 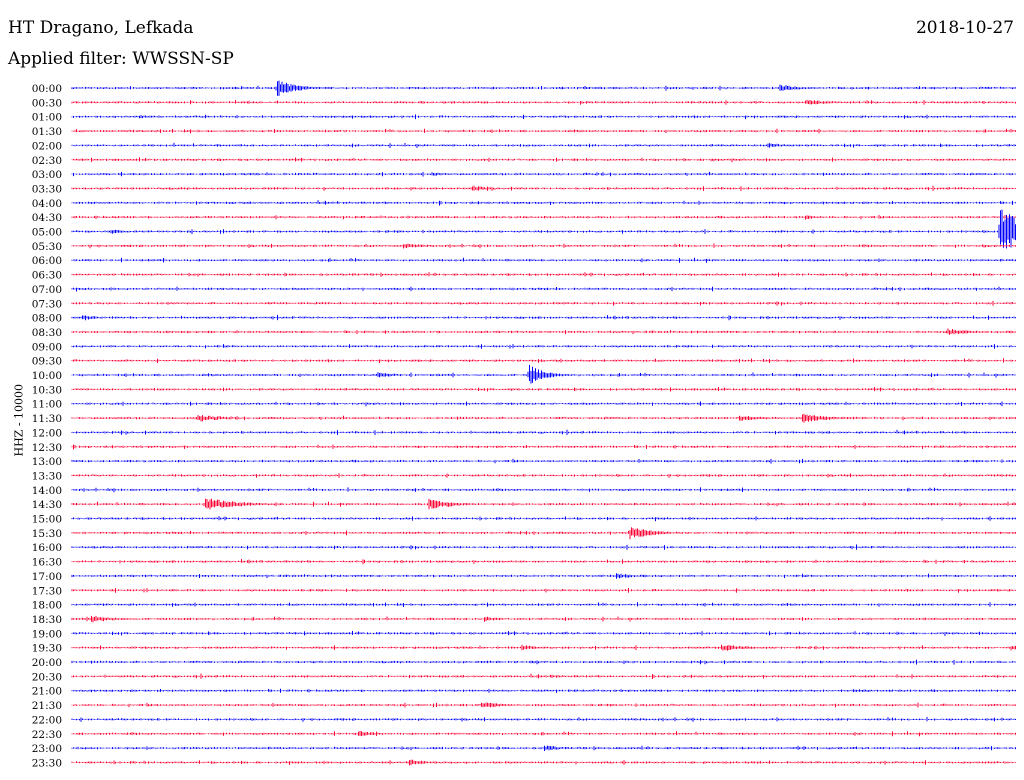 I want to click on row-time-label: 03:30, so click(x=47, y=189).